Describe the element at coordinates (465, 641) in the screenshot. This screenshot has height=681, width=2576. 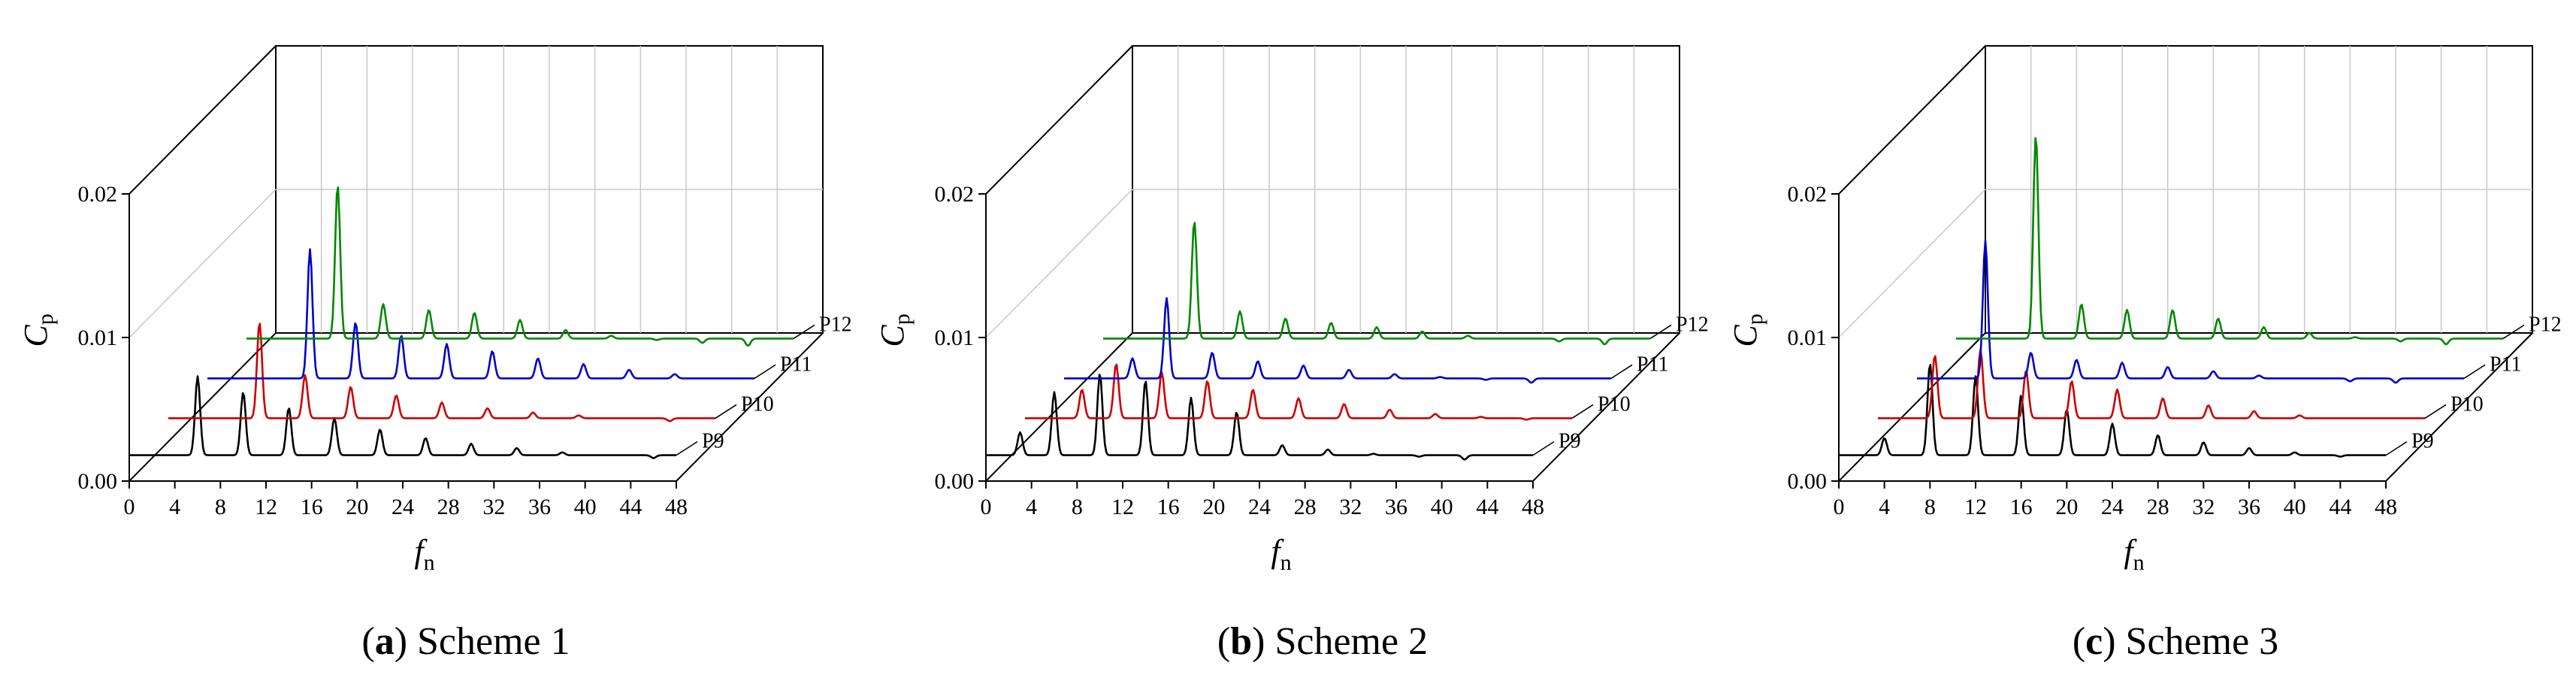
I see `panel-caption: (a) Scheme 1` at that location.